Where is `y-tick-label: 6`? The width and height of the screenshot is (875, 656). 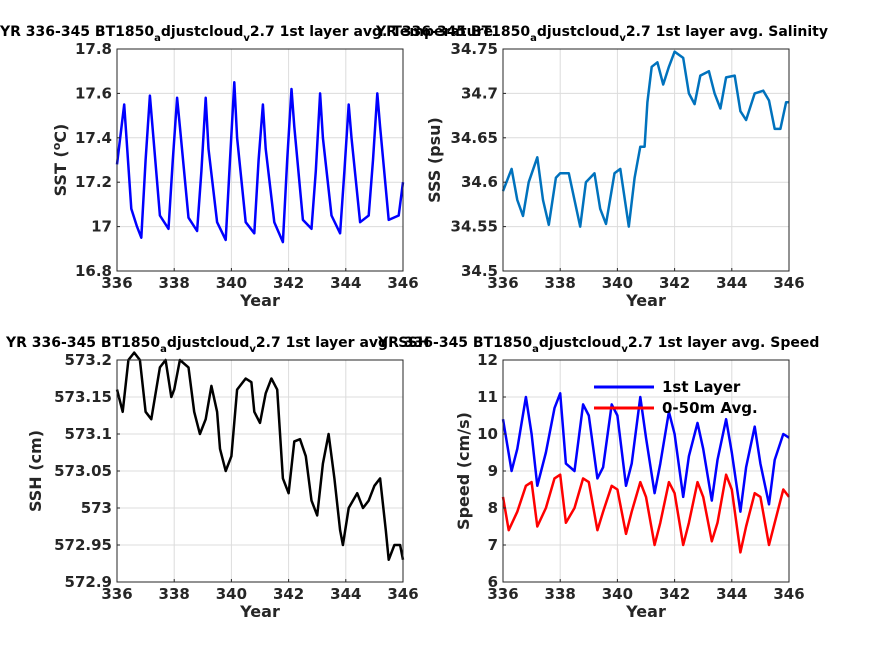 y-tick-label: 6 is located at coordinates (493, 582).